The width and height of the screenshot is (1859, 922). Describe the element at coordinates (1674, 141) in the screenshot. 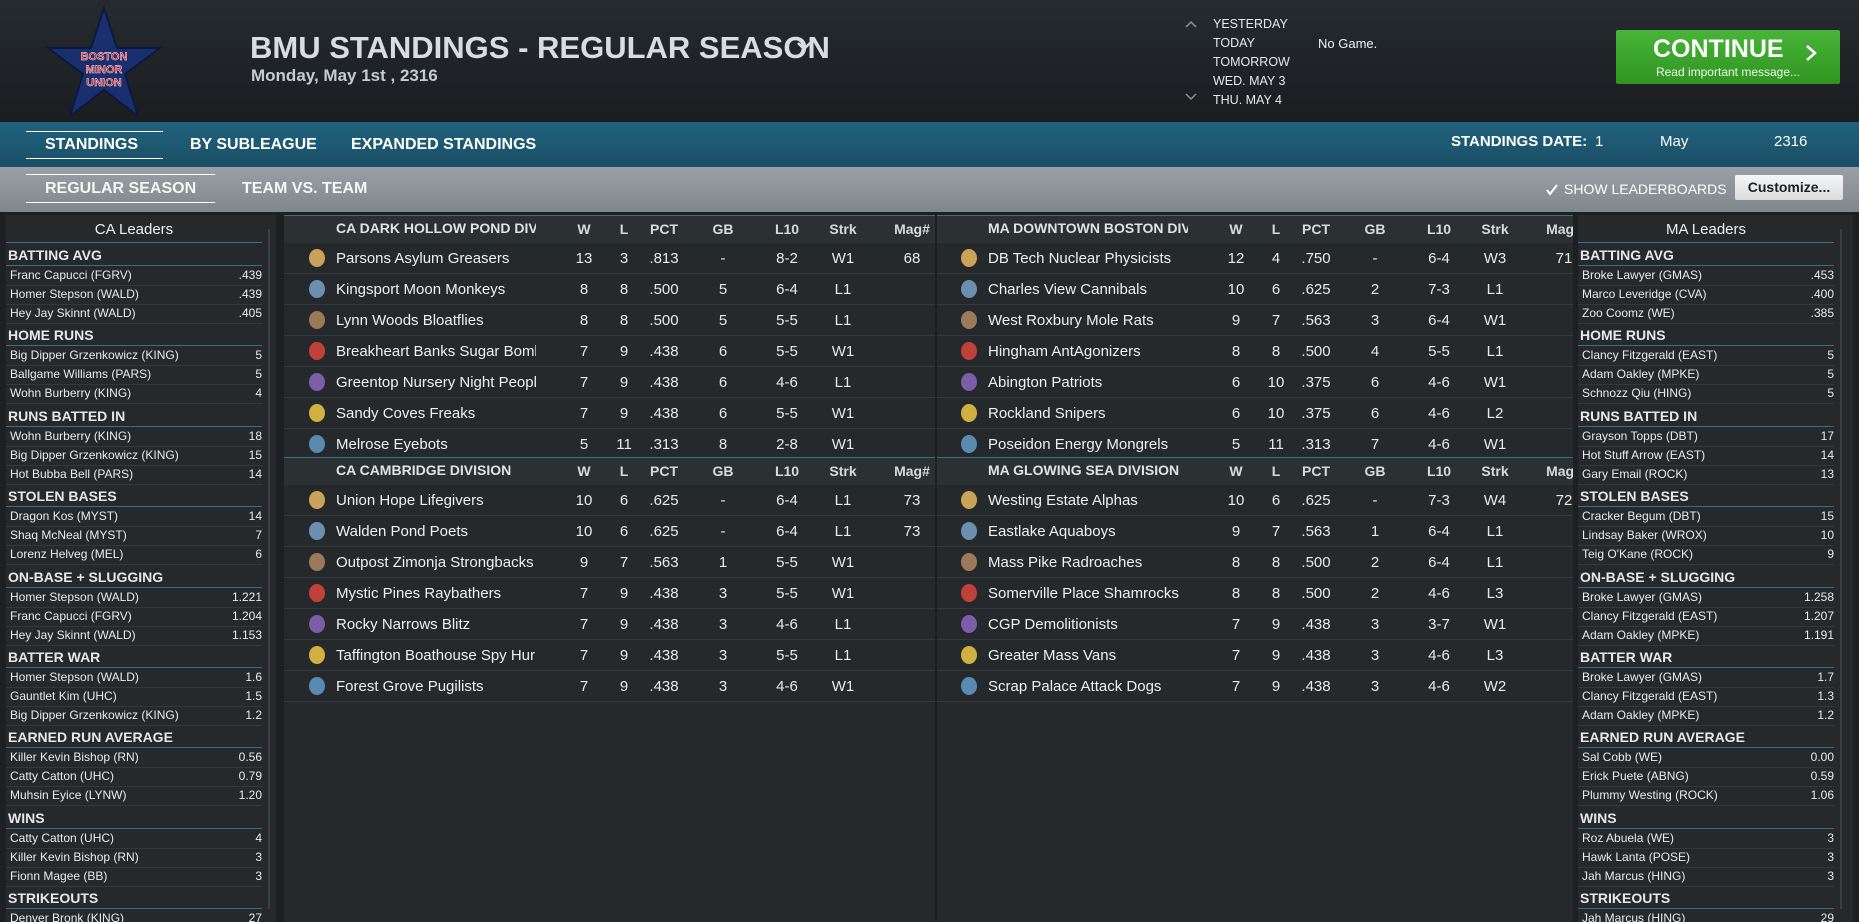

I see `standings-month: May` at that location.